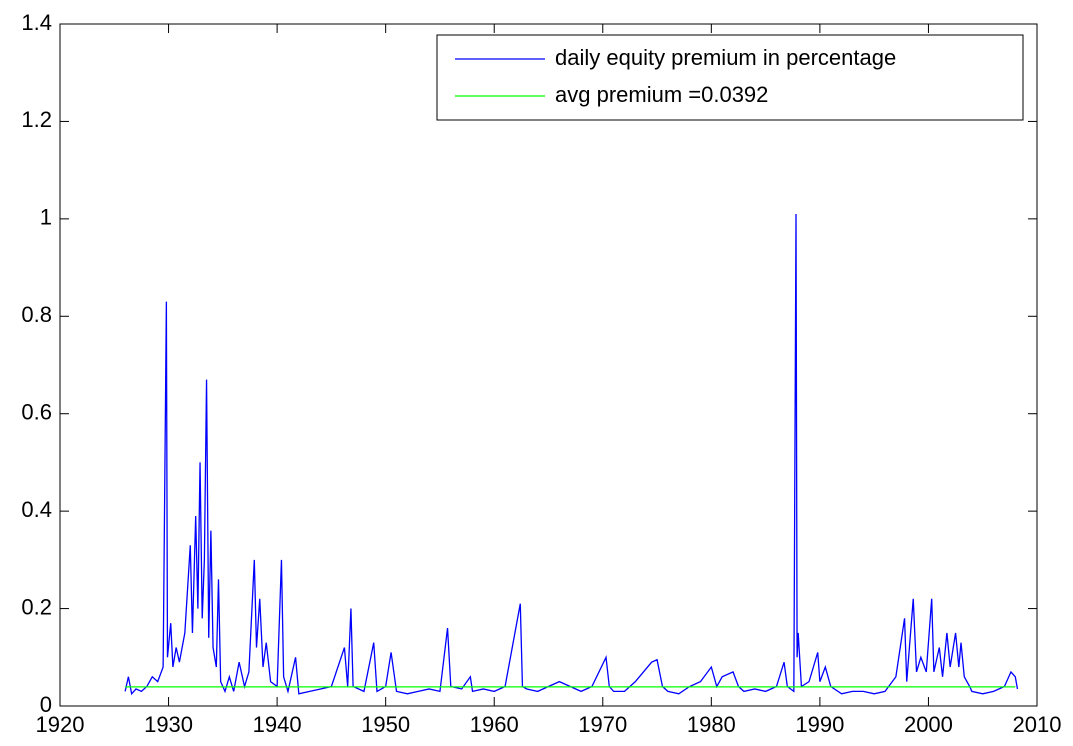  I want to click on x-tick-label: 1950, so click(385, 724).